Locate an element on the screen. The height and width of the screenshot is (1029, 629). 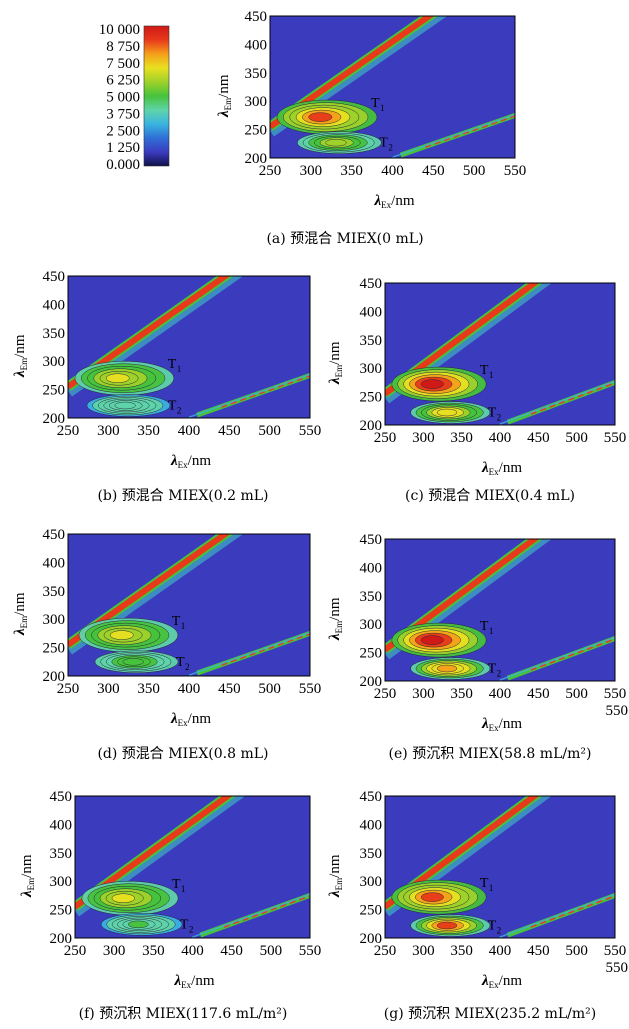
x-tick-extra: 550 is located at coordinates (617, 968).